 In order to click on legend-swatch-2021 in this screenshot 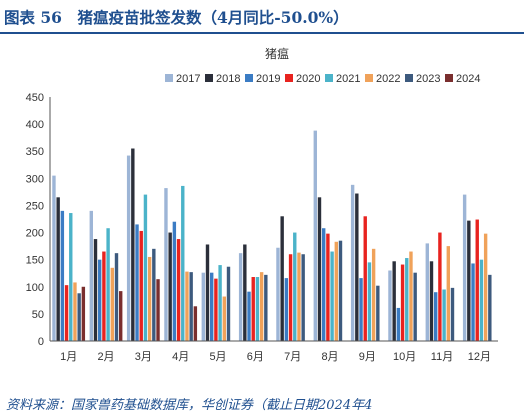, I will do `click(329, 78)`.